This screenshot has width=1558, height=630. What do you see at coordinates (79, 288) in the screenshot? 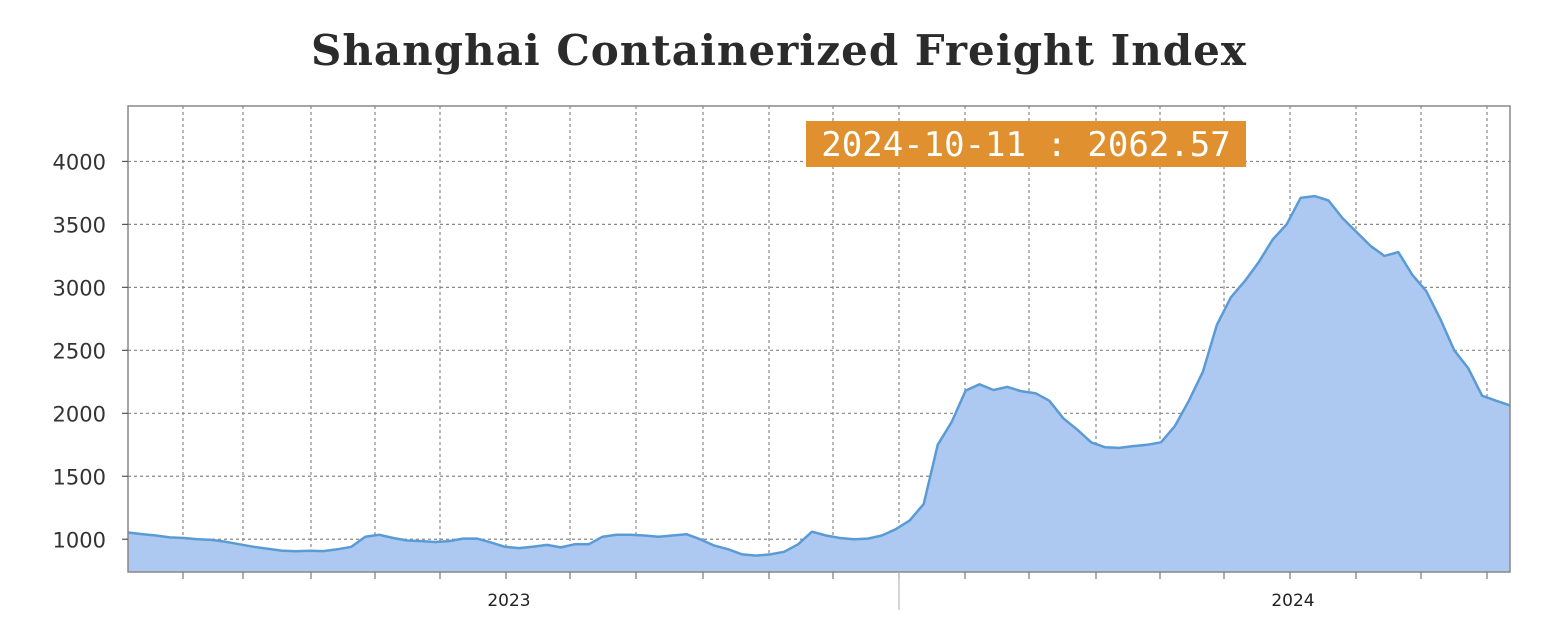
I see `y-tick-label: 3000` at bounding box center [79, 288].